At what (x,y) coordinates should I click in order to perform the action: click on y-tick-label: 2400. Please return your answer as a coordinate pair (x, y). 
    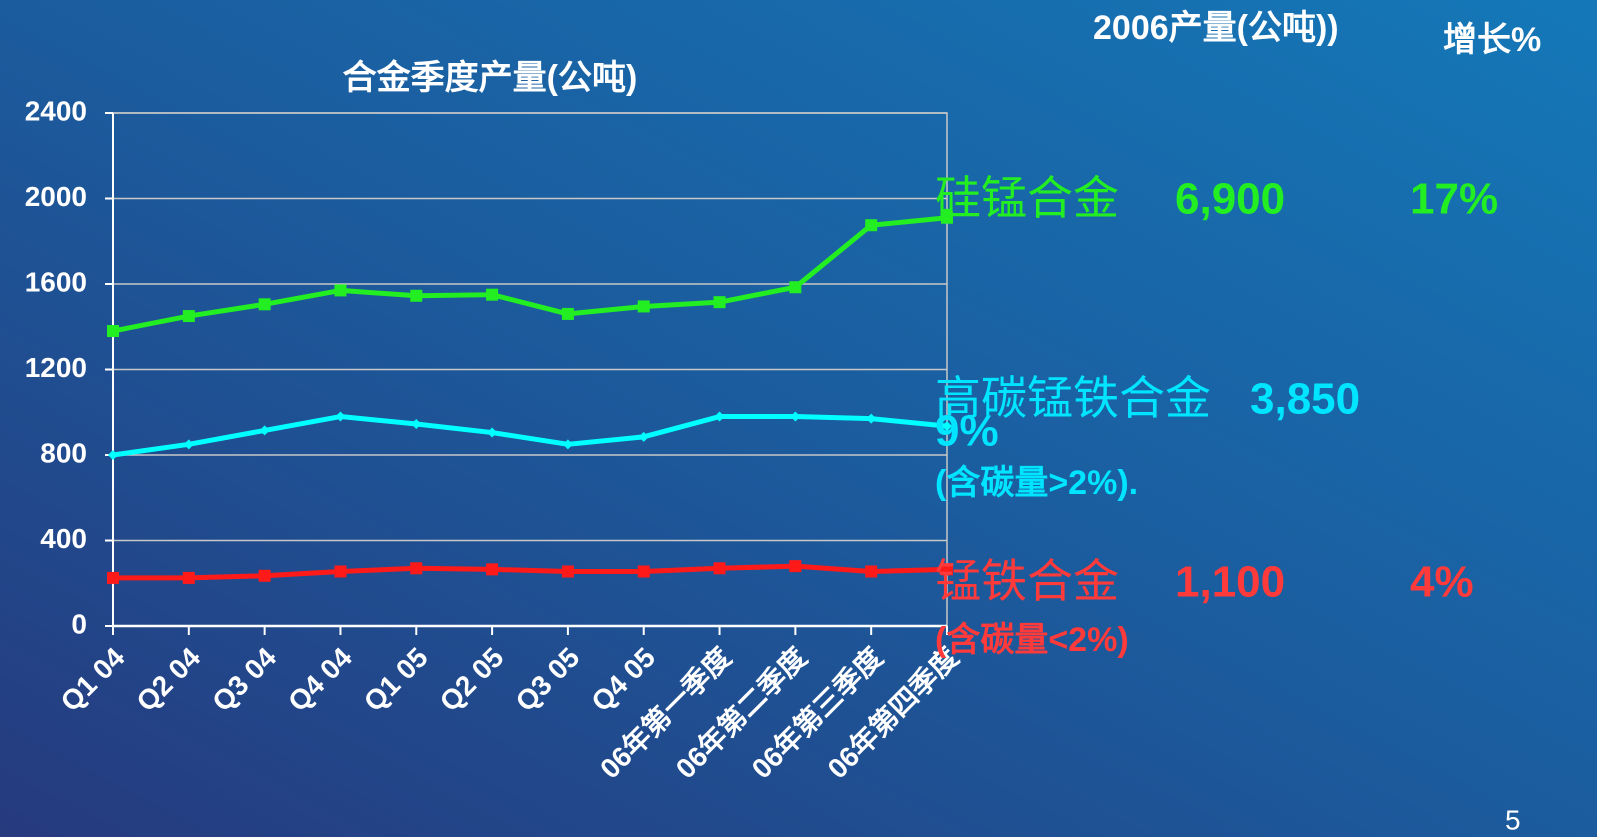
    Looking at the image, I should click on (56, 110).